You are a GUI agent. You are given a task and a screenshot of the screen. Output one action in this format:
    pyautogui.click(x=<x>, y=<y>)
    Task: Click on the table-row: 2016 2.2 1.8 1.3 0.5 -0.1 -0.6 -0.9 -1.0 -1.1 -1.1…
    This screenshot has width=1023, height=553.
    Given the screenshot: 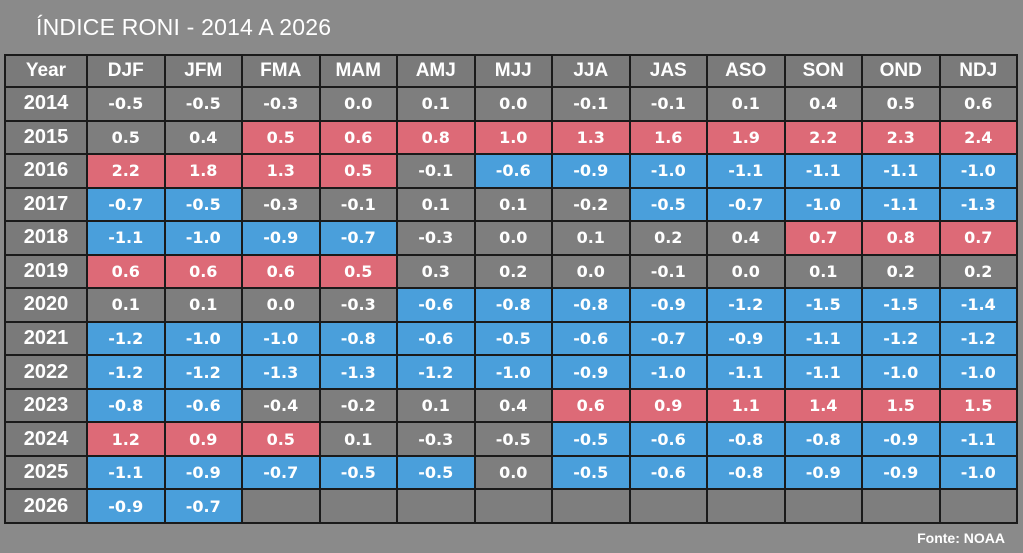 What is the action you would take?
    pyautogui.click(x=511, y=171)
    